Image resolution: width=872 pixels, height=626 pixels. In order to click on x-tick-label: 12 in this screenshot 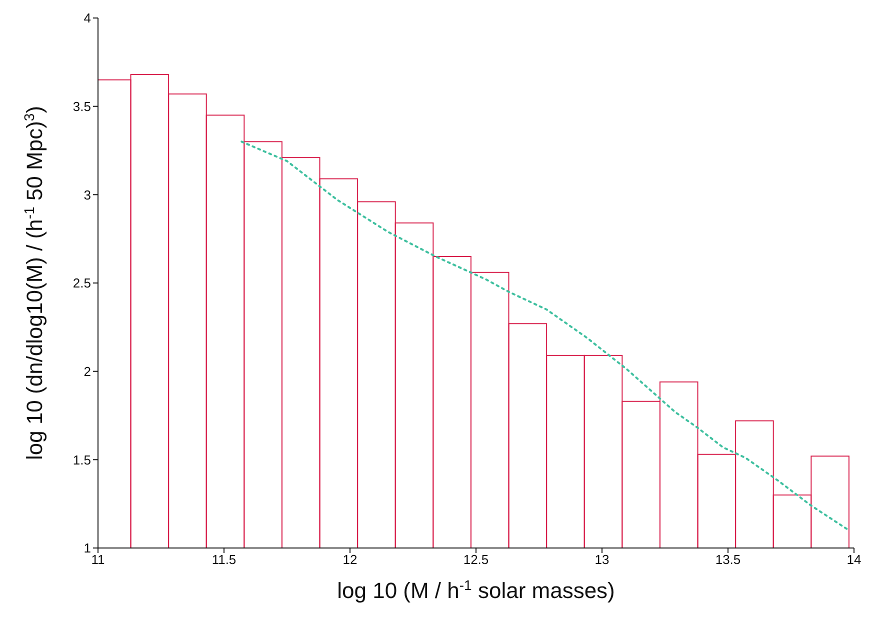, I will do `click(350, 560)`.